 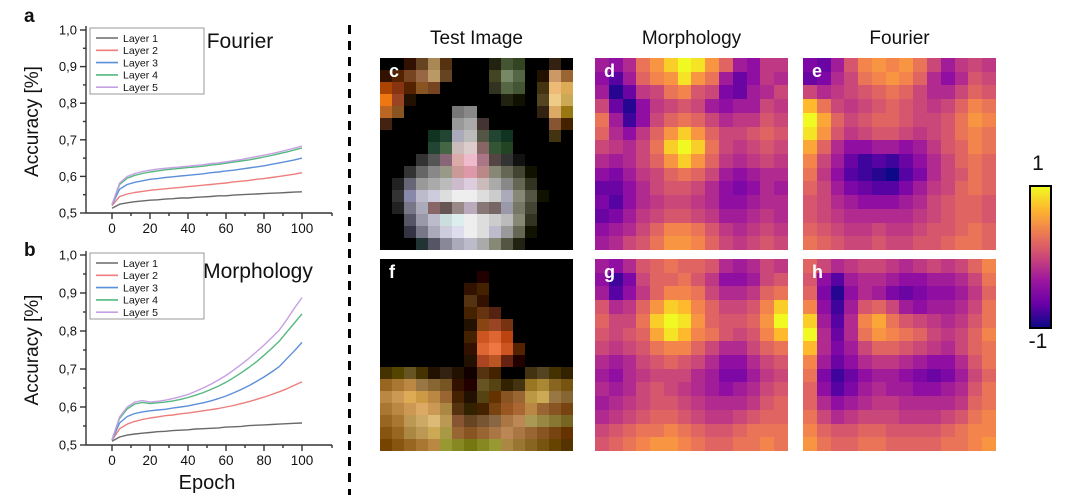 What do you see at coordinates (349, 260) in the screenshot?
I see `dashed-divider` at bounding box center [349, 260].